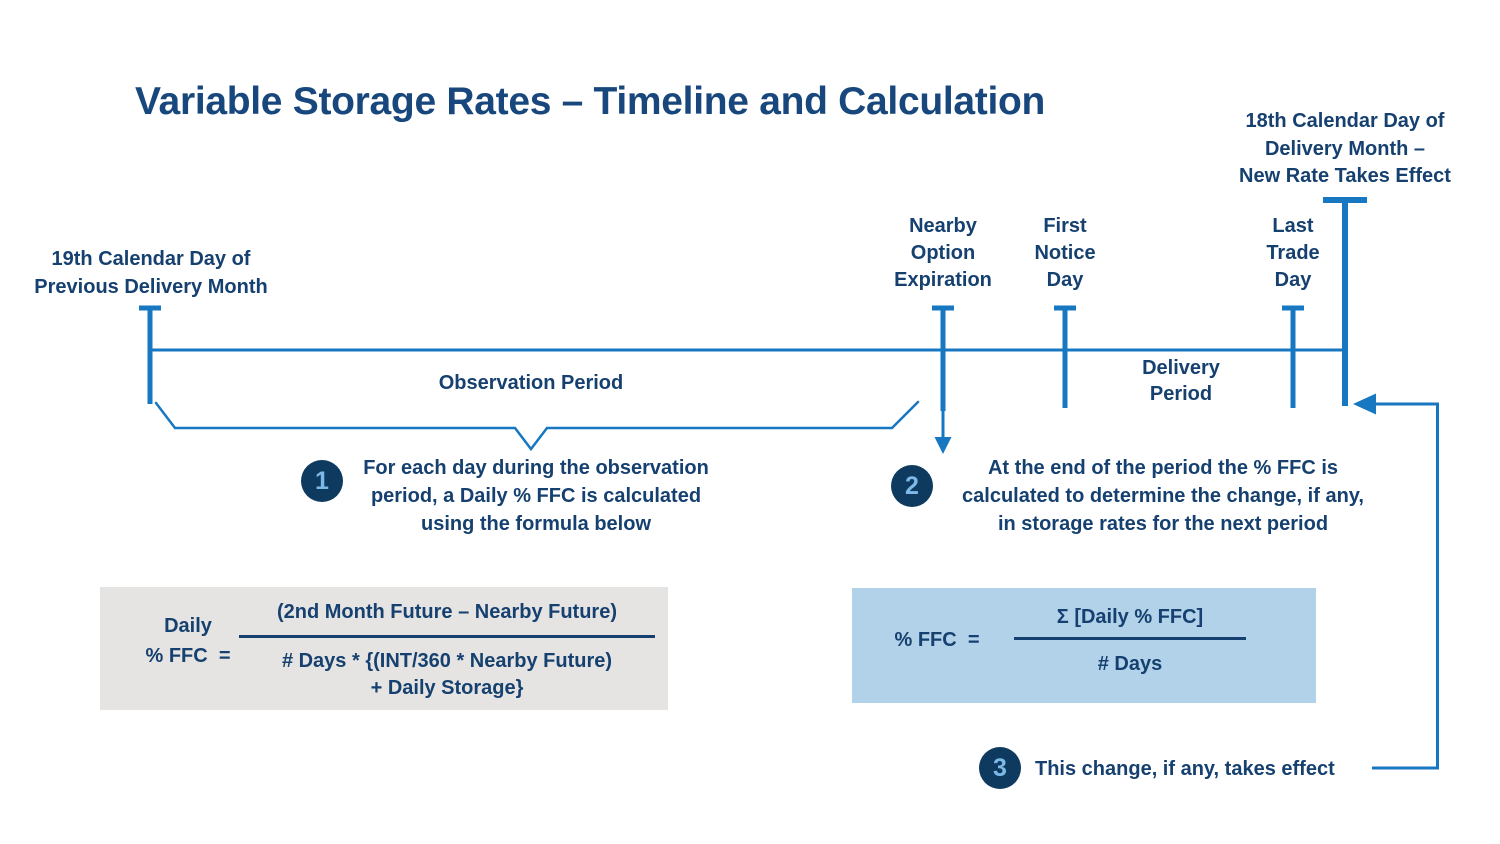 The width and height of the screenshot is (1500, 844). Describe the element at coordinates (531, 383) in the screenshot. I see `label-observation-period: Observation Period` at that location.